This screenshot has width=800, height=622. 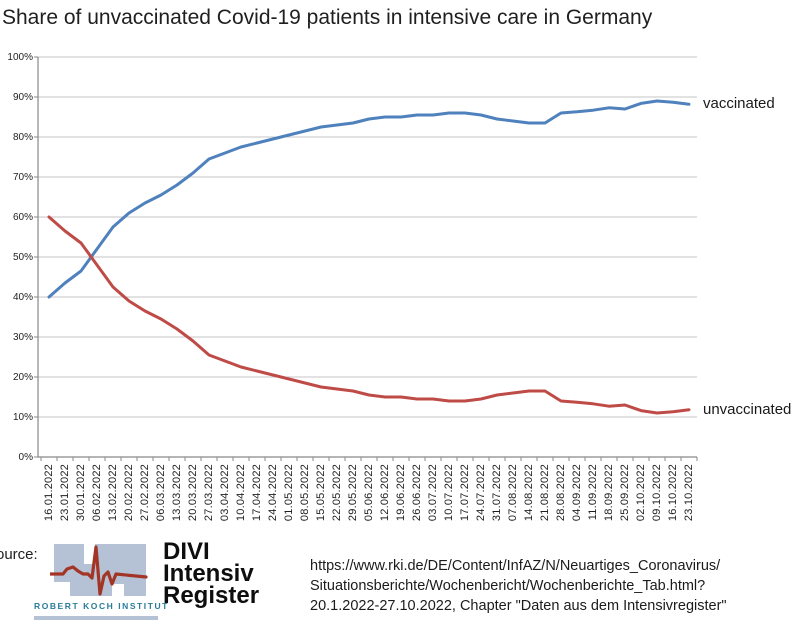 I want to click on x-axis-tick-label: 27.03.2022, so click(x=208, y=493).